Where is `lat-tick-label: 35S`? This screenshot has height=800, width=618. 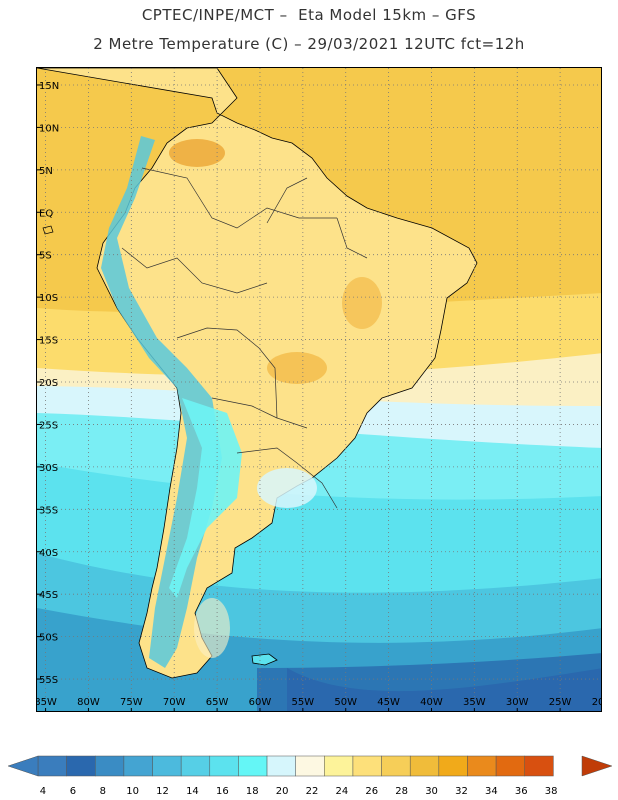 lat-tick-label: 35S is located at coordinates (48, 510).